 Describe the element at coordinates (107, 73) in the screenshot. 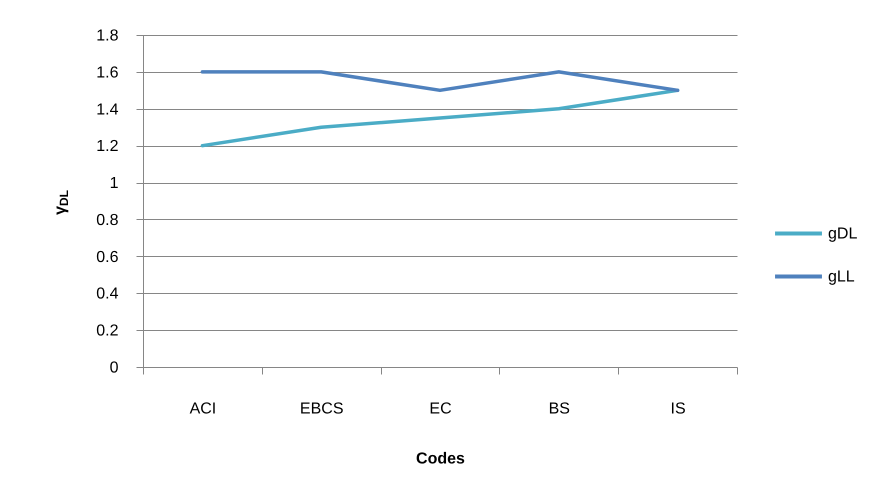

I see `y-tick-label: 1.6` at that location.